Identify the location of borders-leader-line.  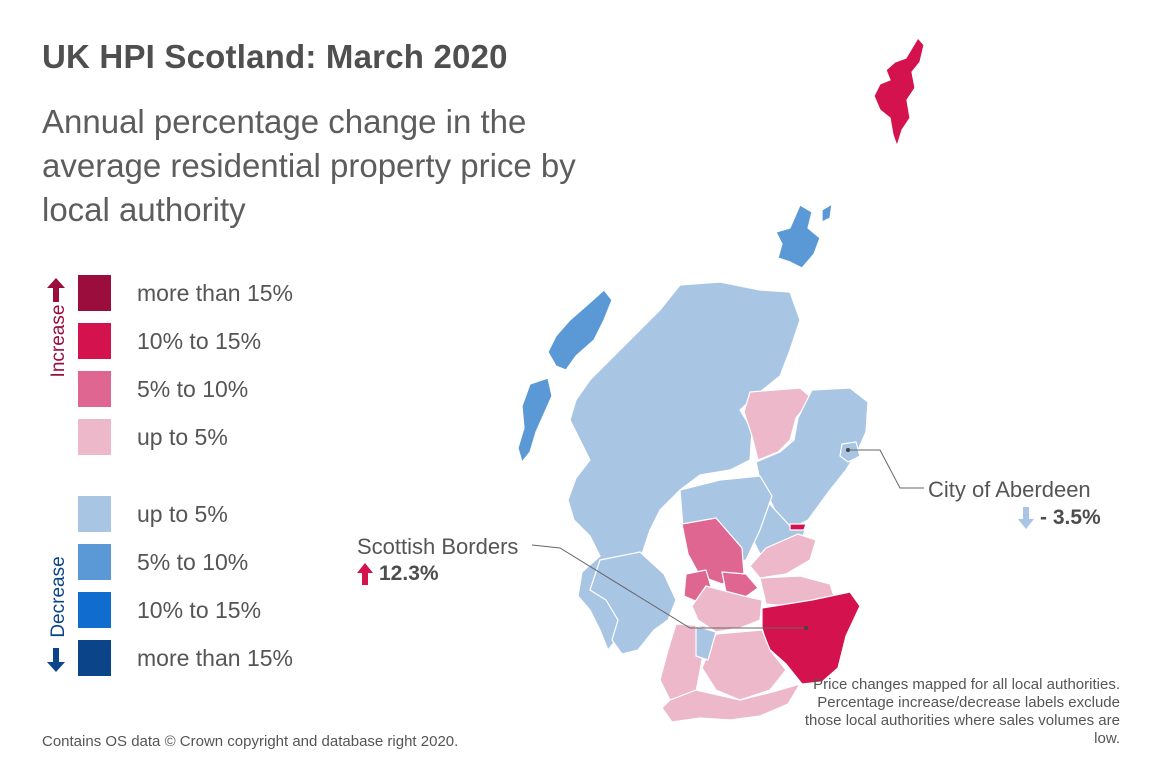
(668, 586).